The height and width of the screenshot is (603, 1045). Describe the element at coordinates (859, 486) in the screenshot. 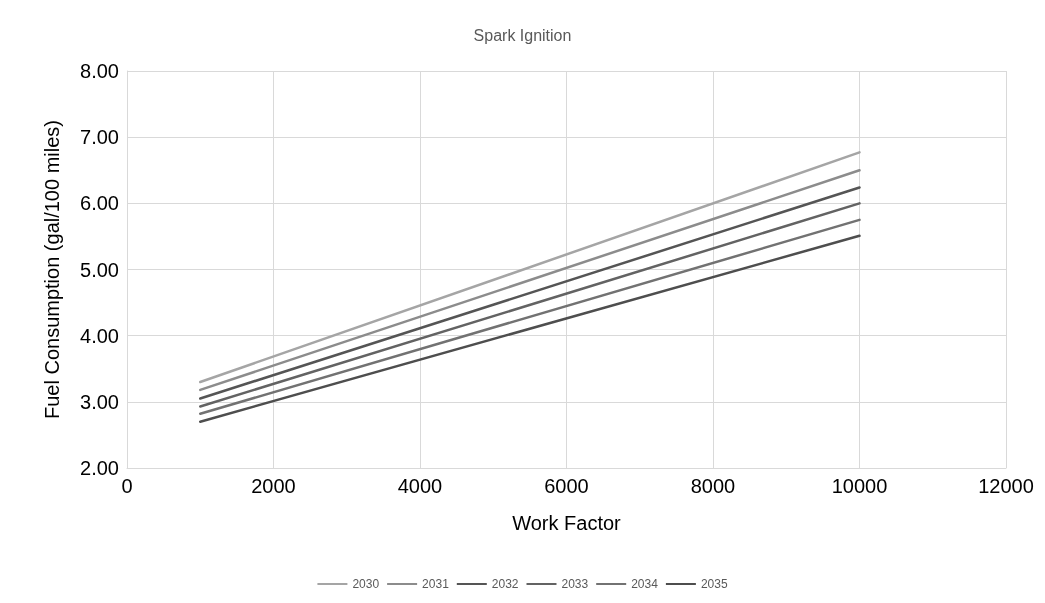

I see `x-tick-label: 10000` at that location.